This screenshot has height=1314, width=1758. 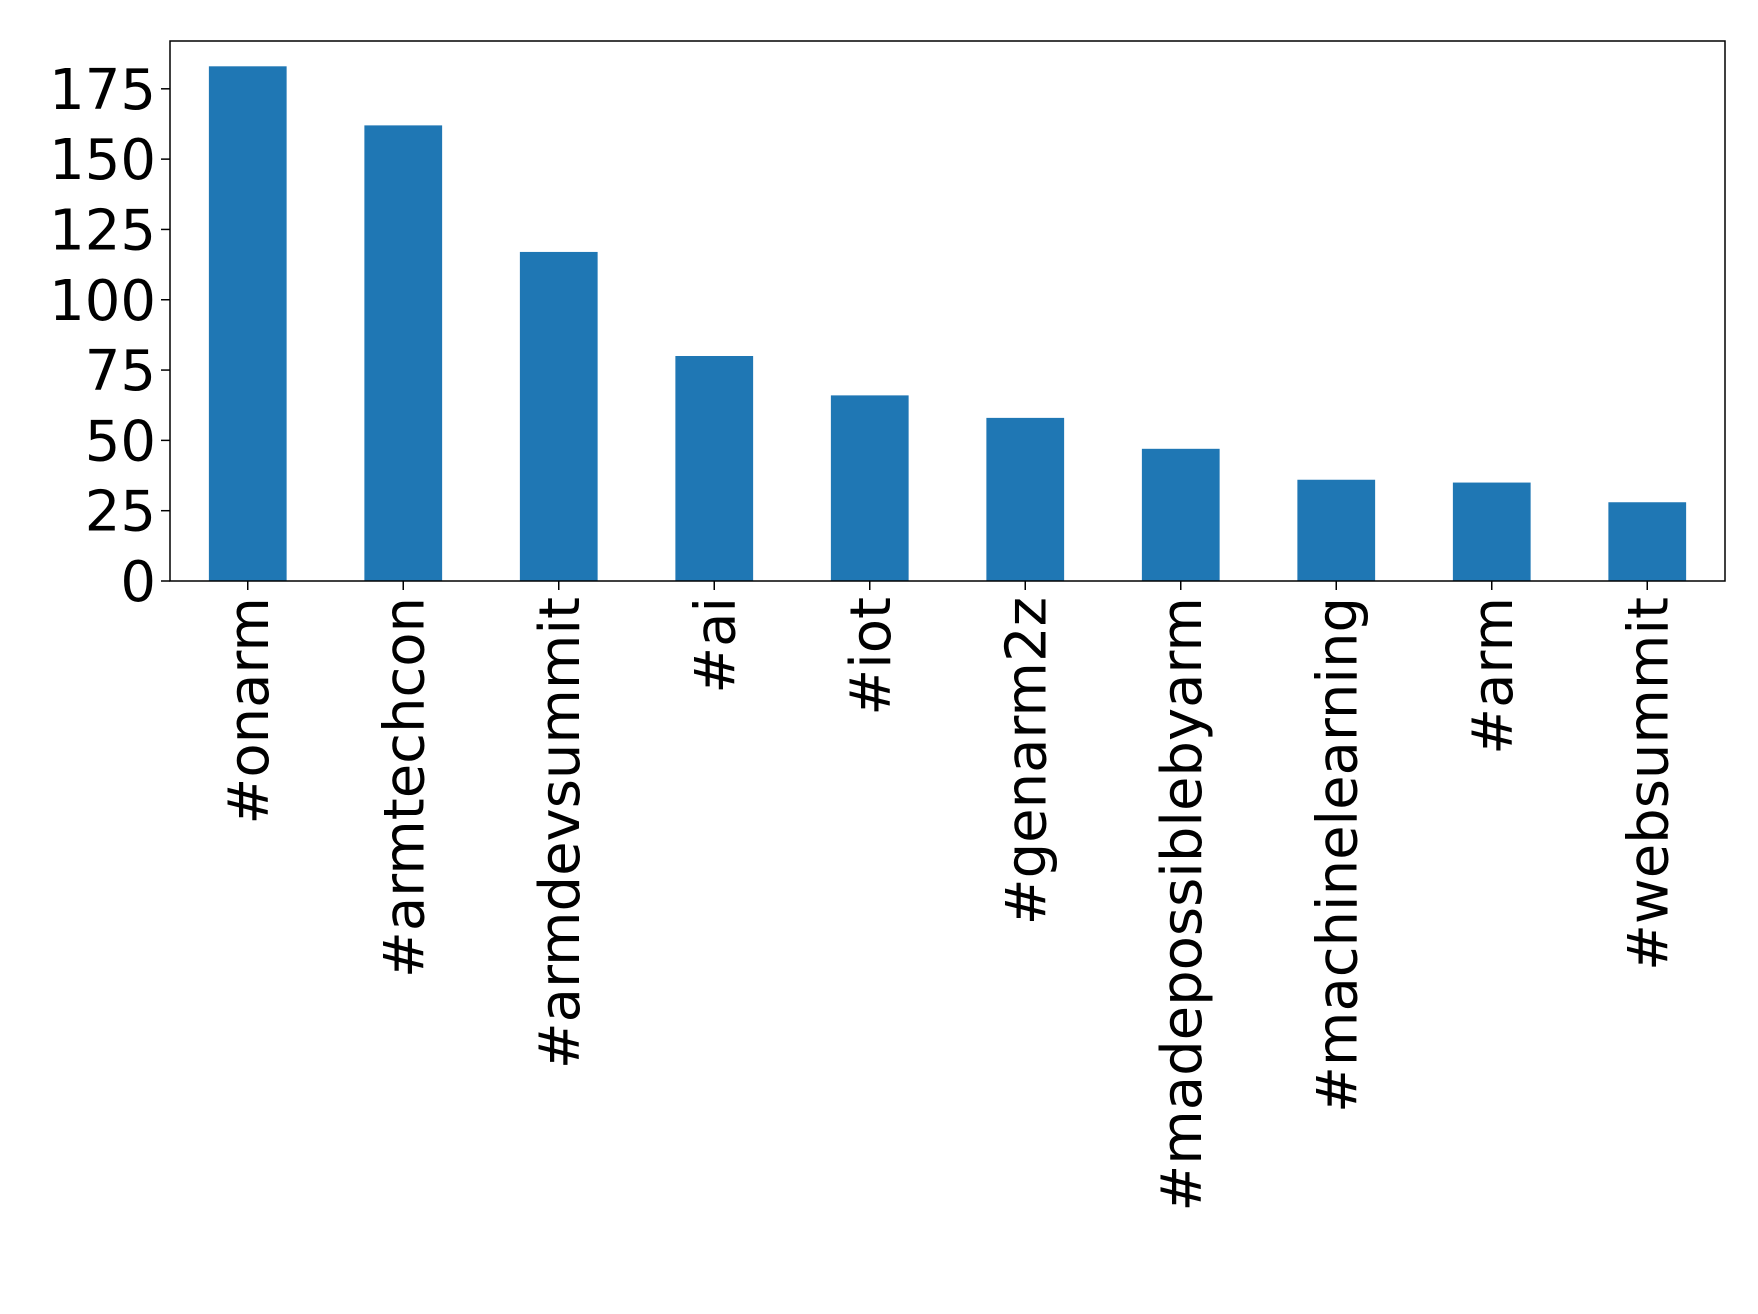 I want to click on y-tick-label: 100, so click(x=102, y=301).